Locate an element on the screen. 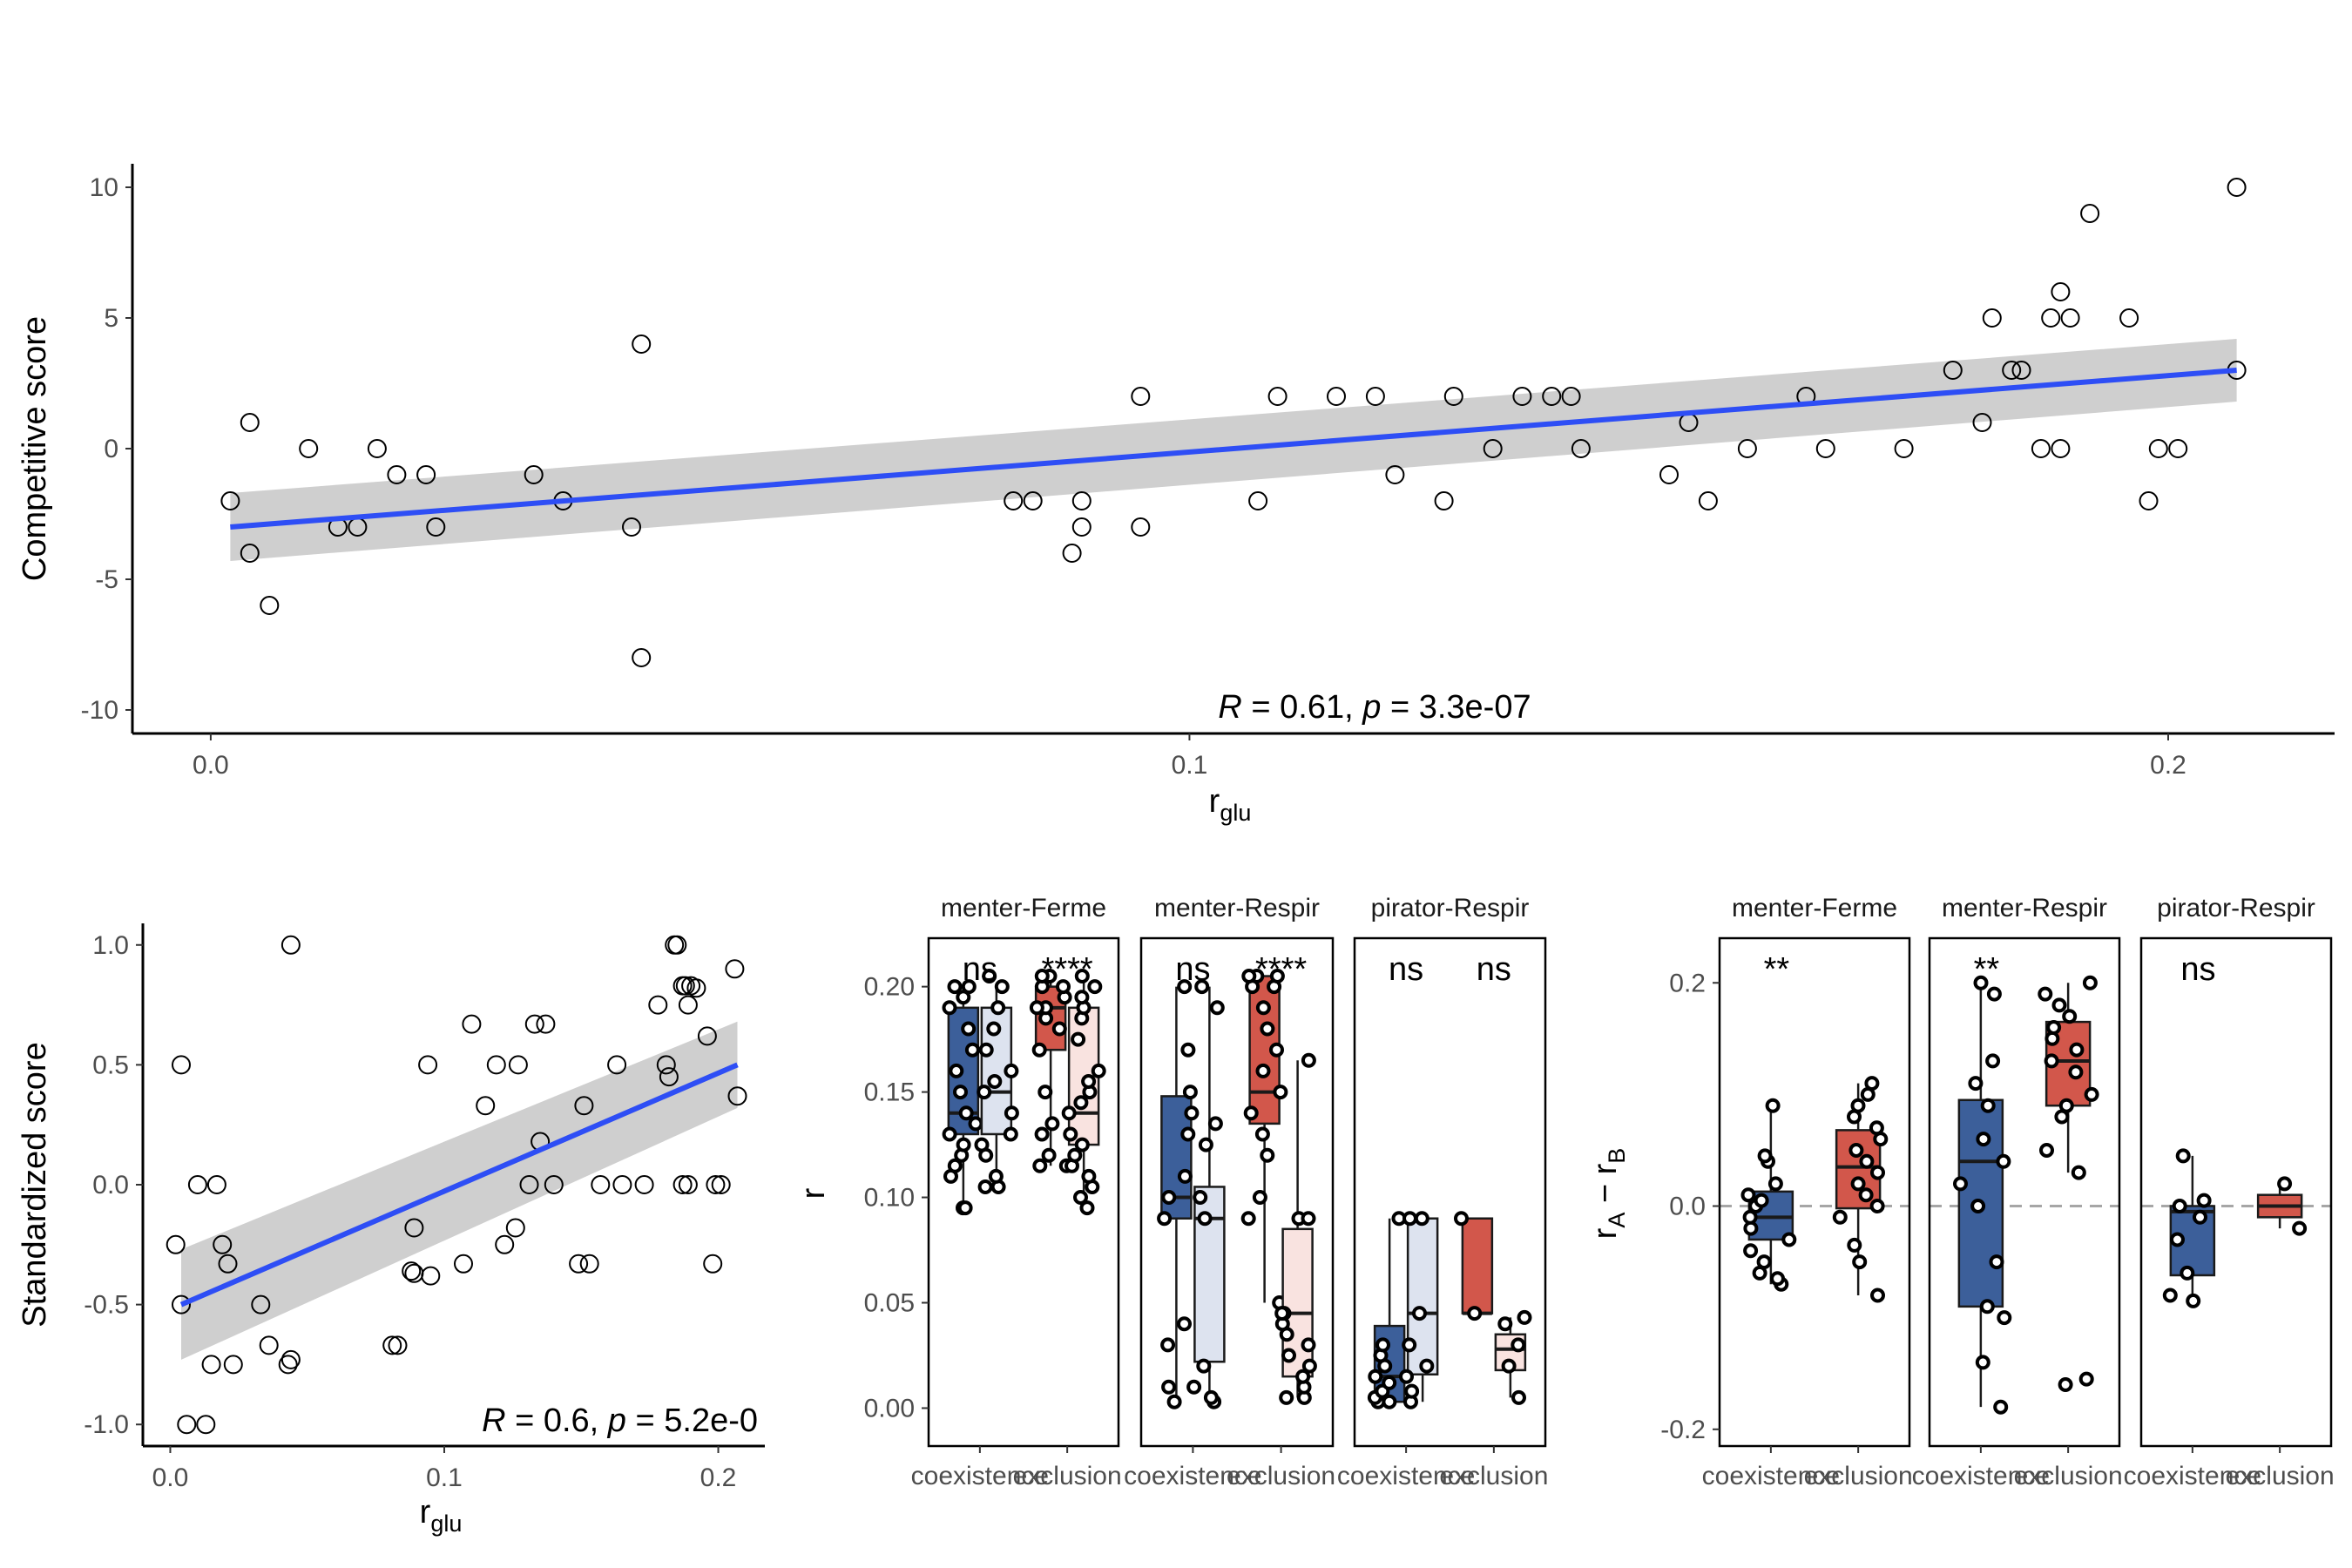 This screenshot has width=2352, height=1568. box-coexistence-B is located at coordinates (996, 1081).